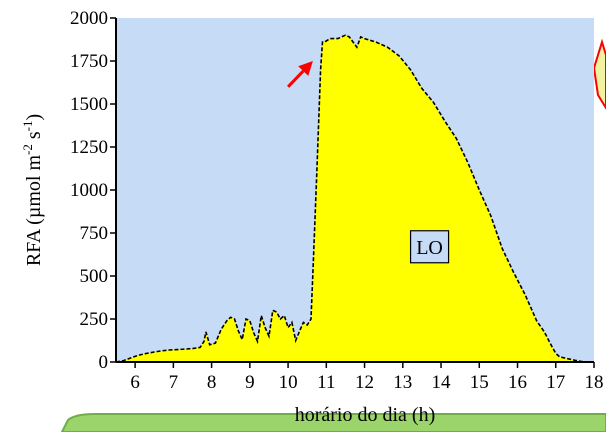 Image resolution: width=606 pixels, height=432 pixels. Describe the element at coordinates (34, 211) in the screenshot. I see `y-axis-title-main: RFA (µmol m` at that location.